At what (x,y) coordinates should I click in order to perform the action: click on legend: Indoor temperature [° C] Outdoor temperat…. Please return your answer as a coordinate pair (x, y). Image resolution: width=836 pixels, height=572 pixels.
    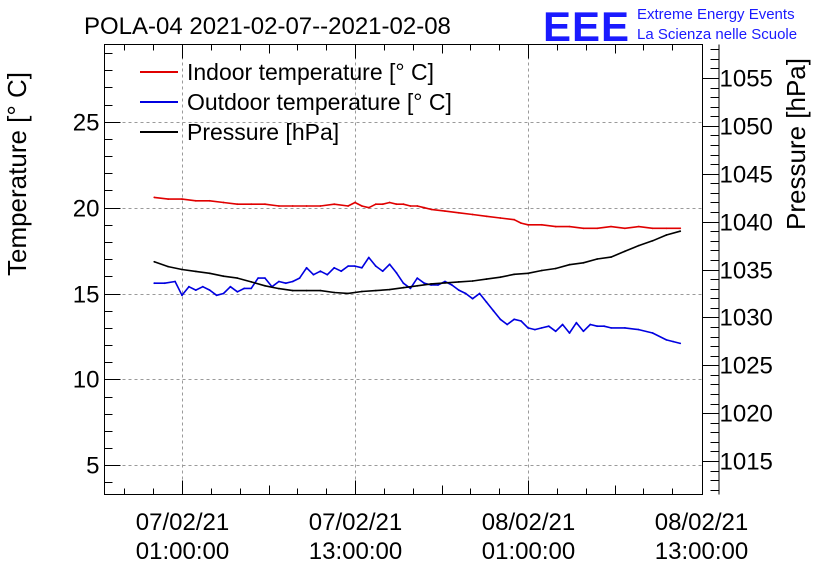
    Looking at the image, I should click on (296, 102).